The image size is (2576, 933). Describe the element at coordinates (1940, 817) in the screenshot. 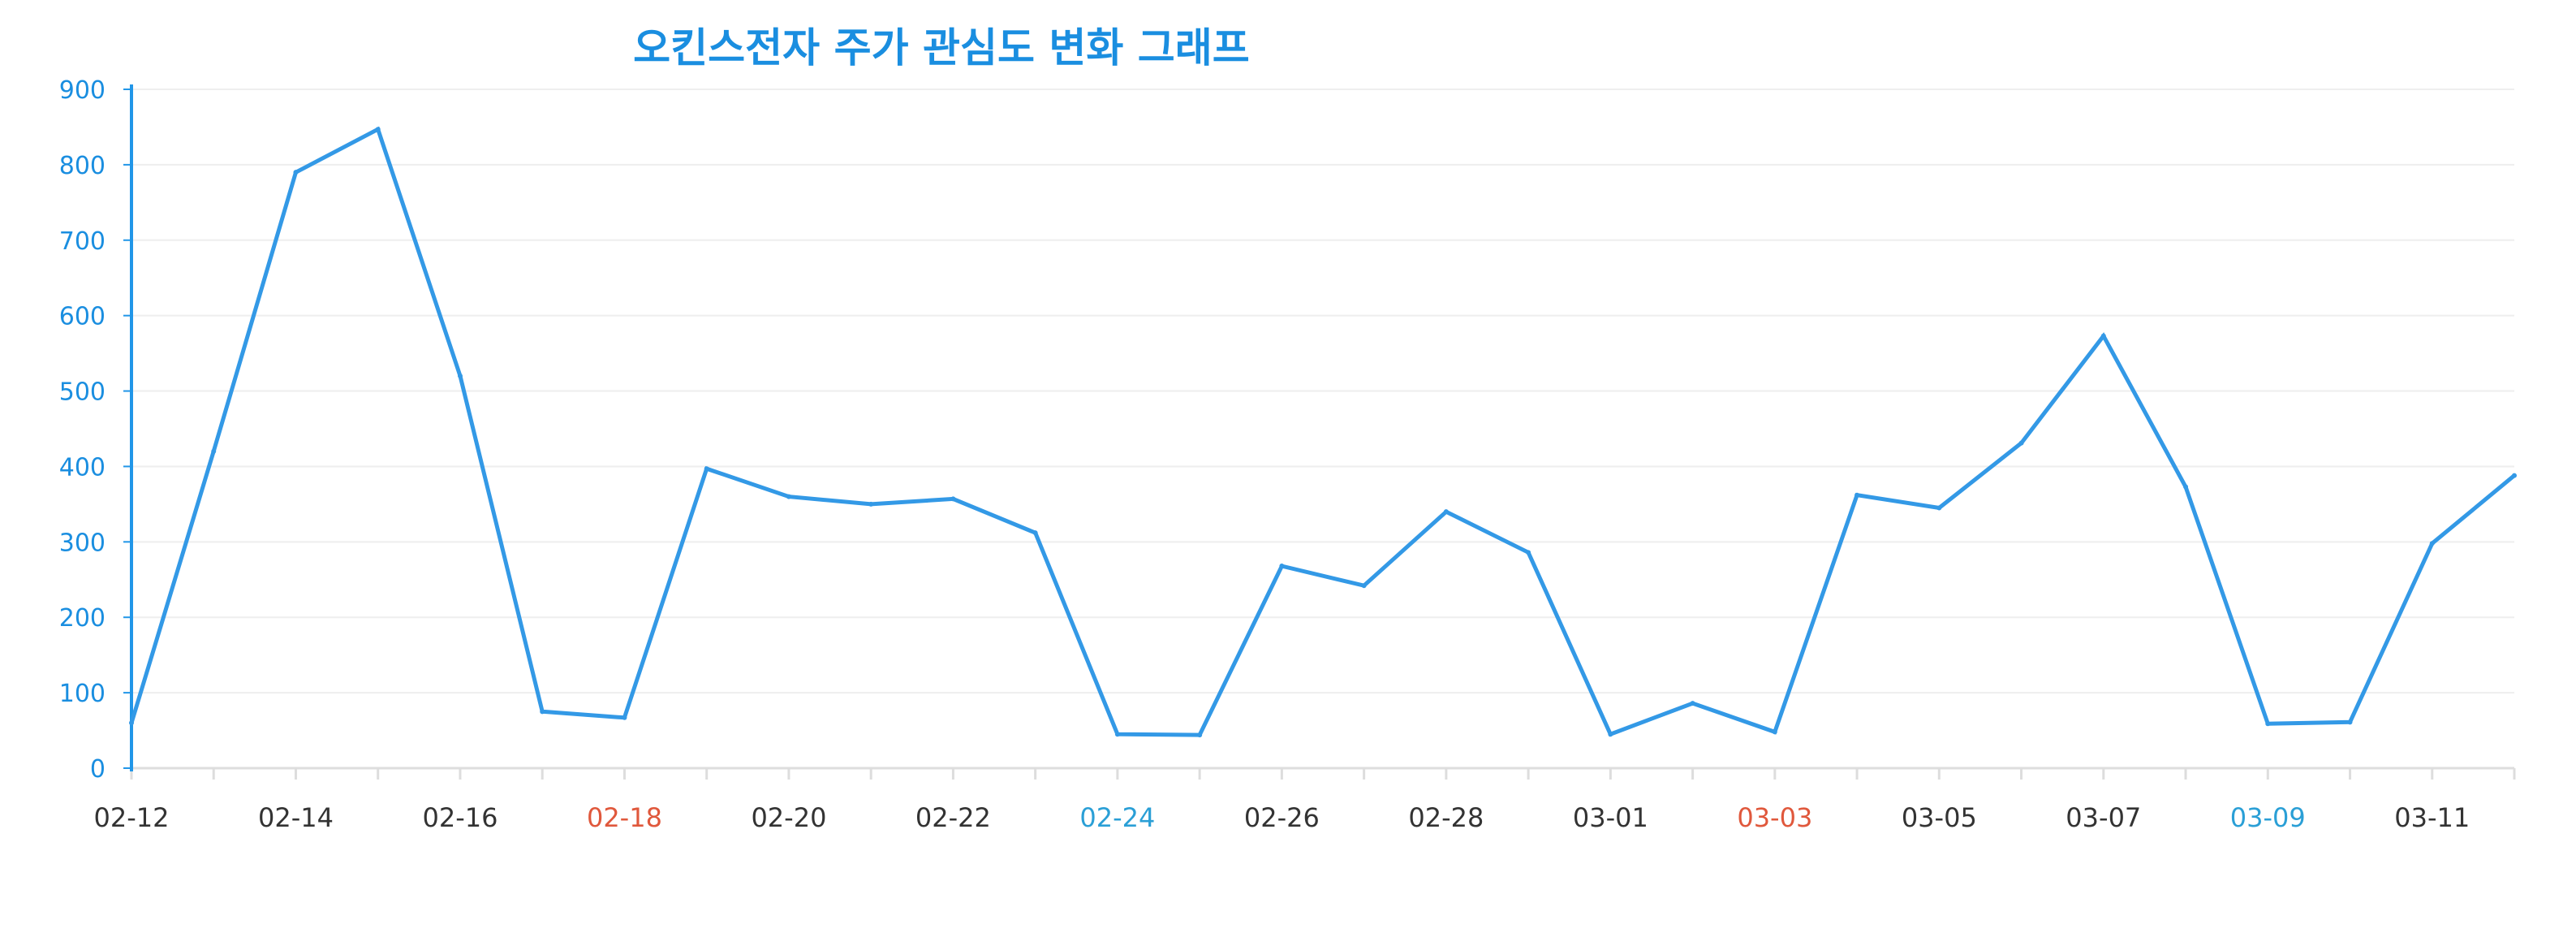

I see `x-tick-label: 03-05` at that location.